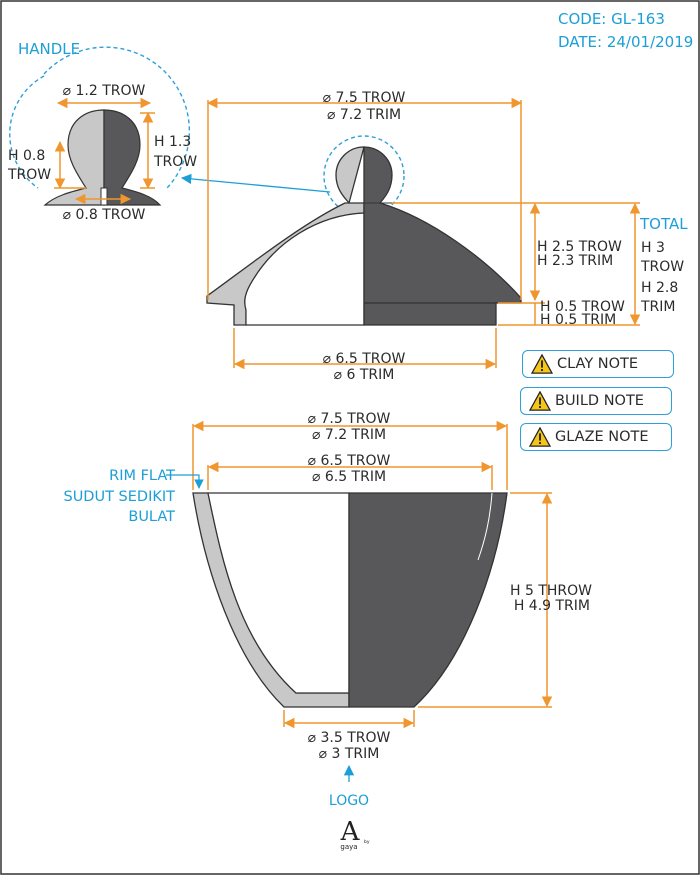 The height and width of the screenshot is (875, 700). Describe the element at coordinates (582, 307) in the screenshot. I see `lid-flange-height-1: H 0.5 TROW` at that location.